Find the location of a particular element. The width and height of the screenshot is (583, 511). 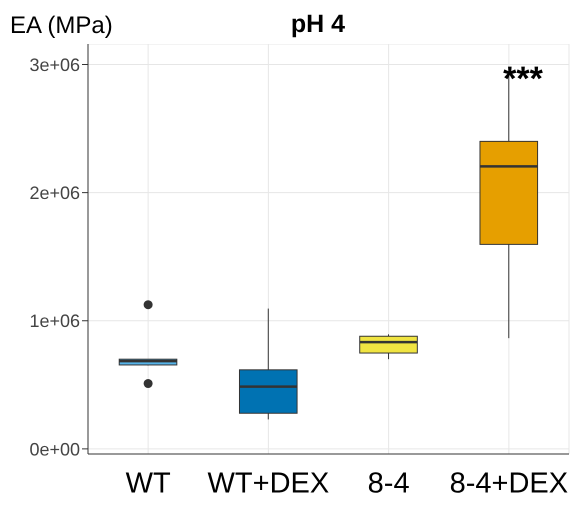

y-tick-label: 3e+06 is located at coordinates (54, 64).